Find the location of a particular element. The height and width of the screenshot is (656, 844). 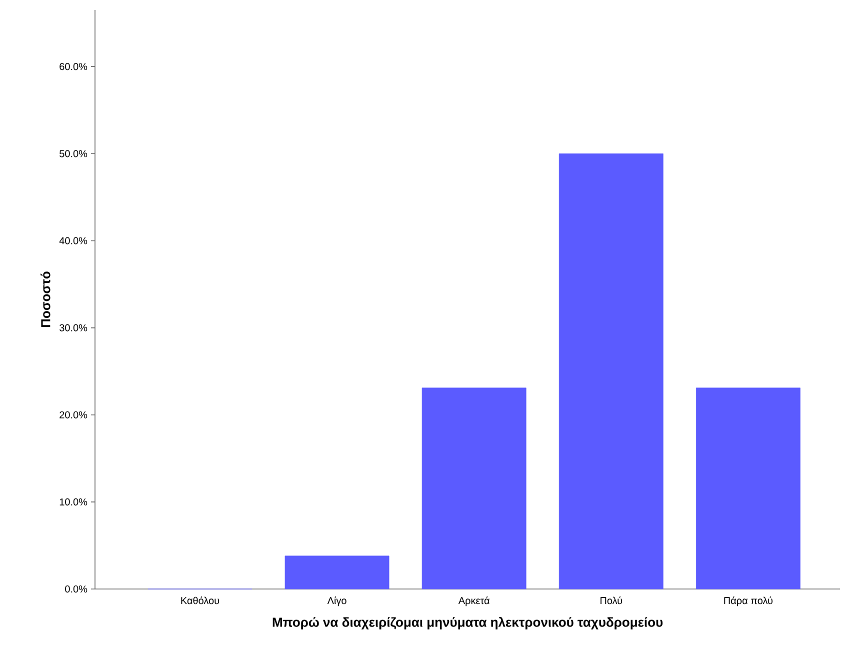

y-tick-label: 40.0% is located at coordinates (73, 240).